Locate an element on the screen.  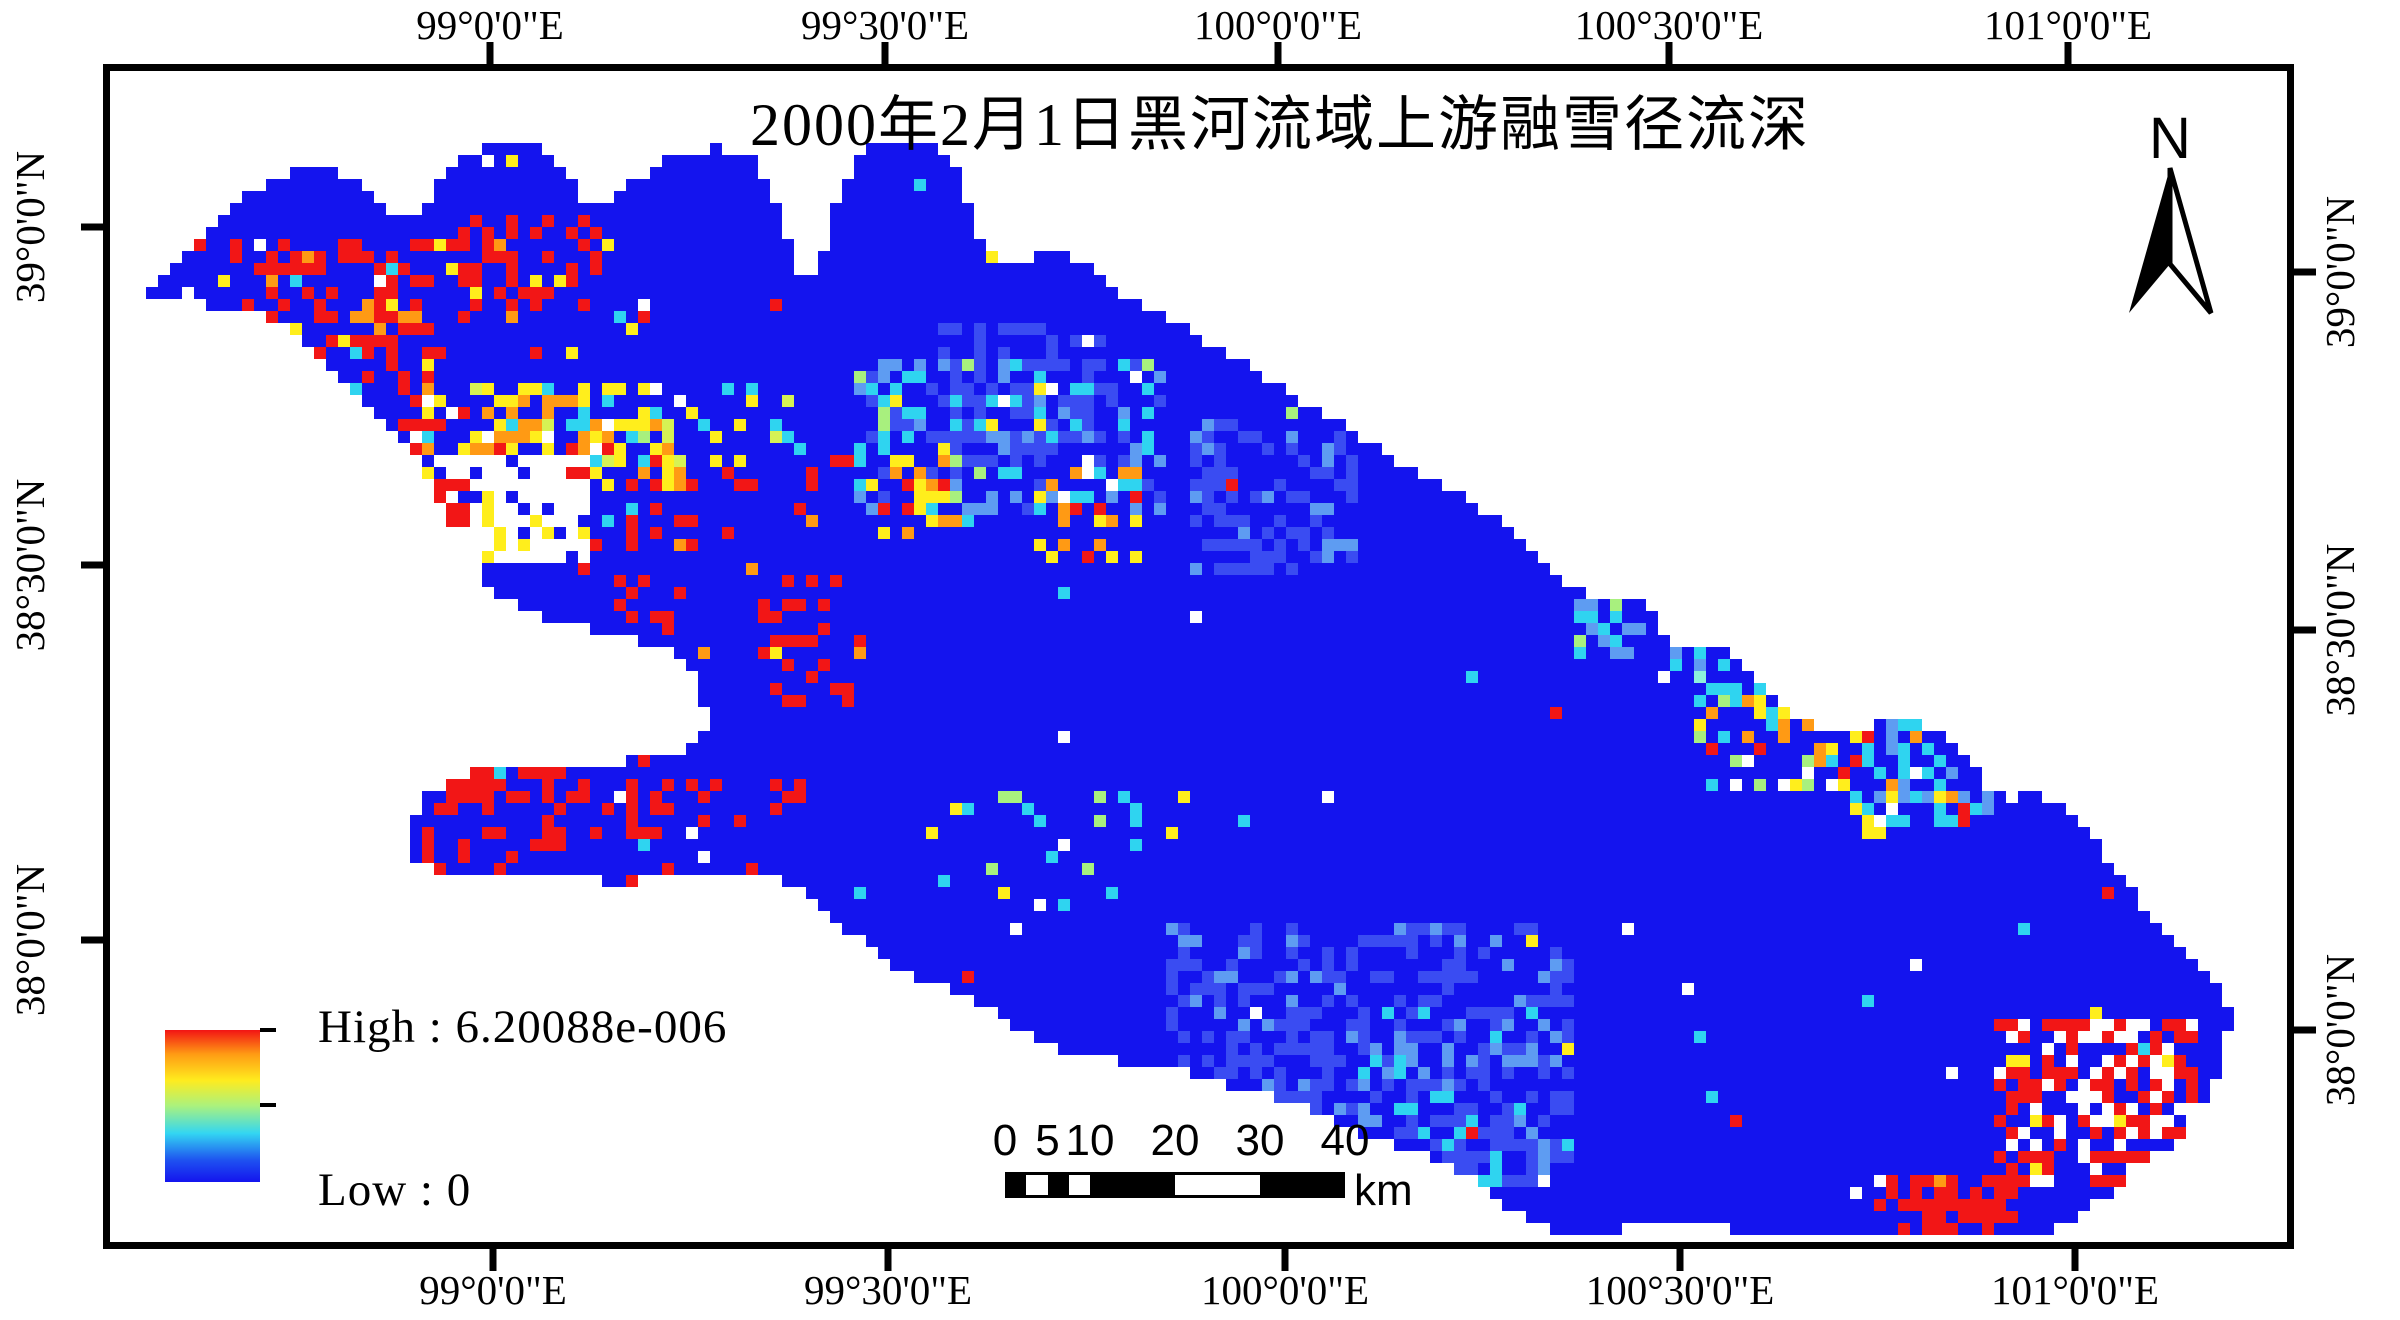
north-arrow-left-half is located at coordinates (2149, 240).